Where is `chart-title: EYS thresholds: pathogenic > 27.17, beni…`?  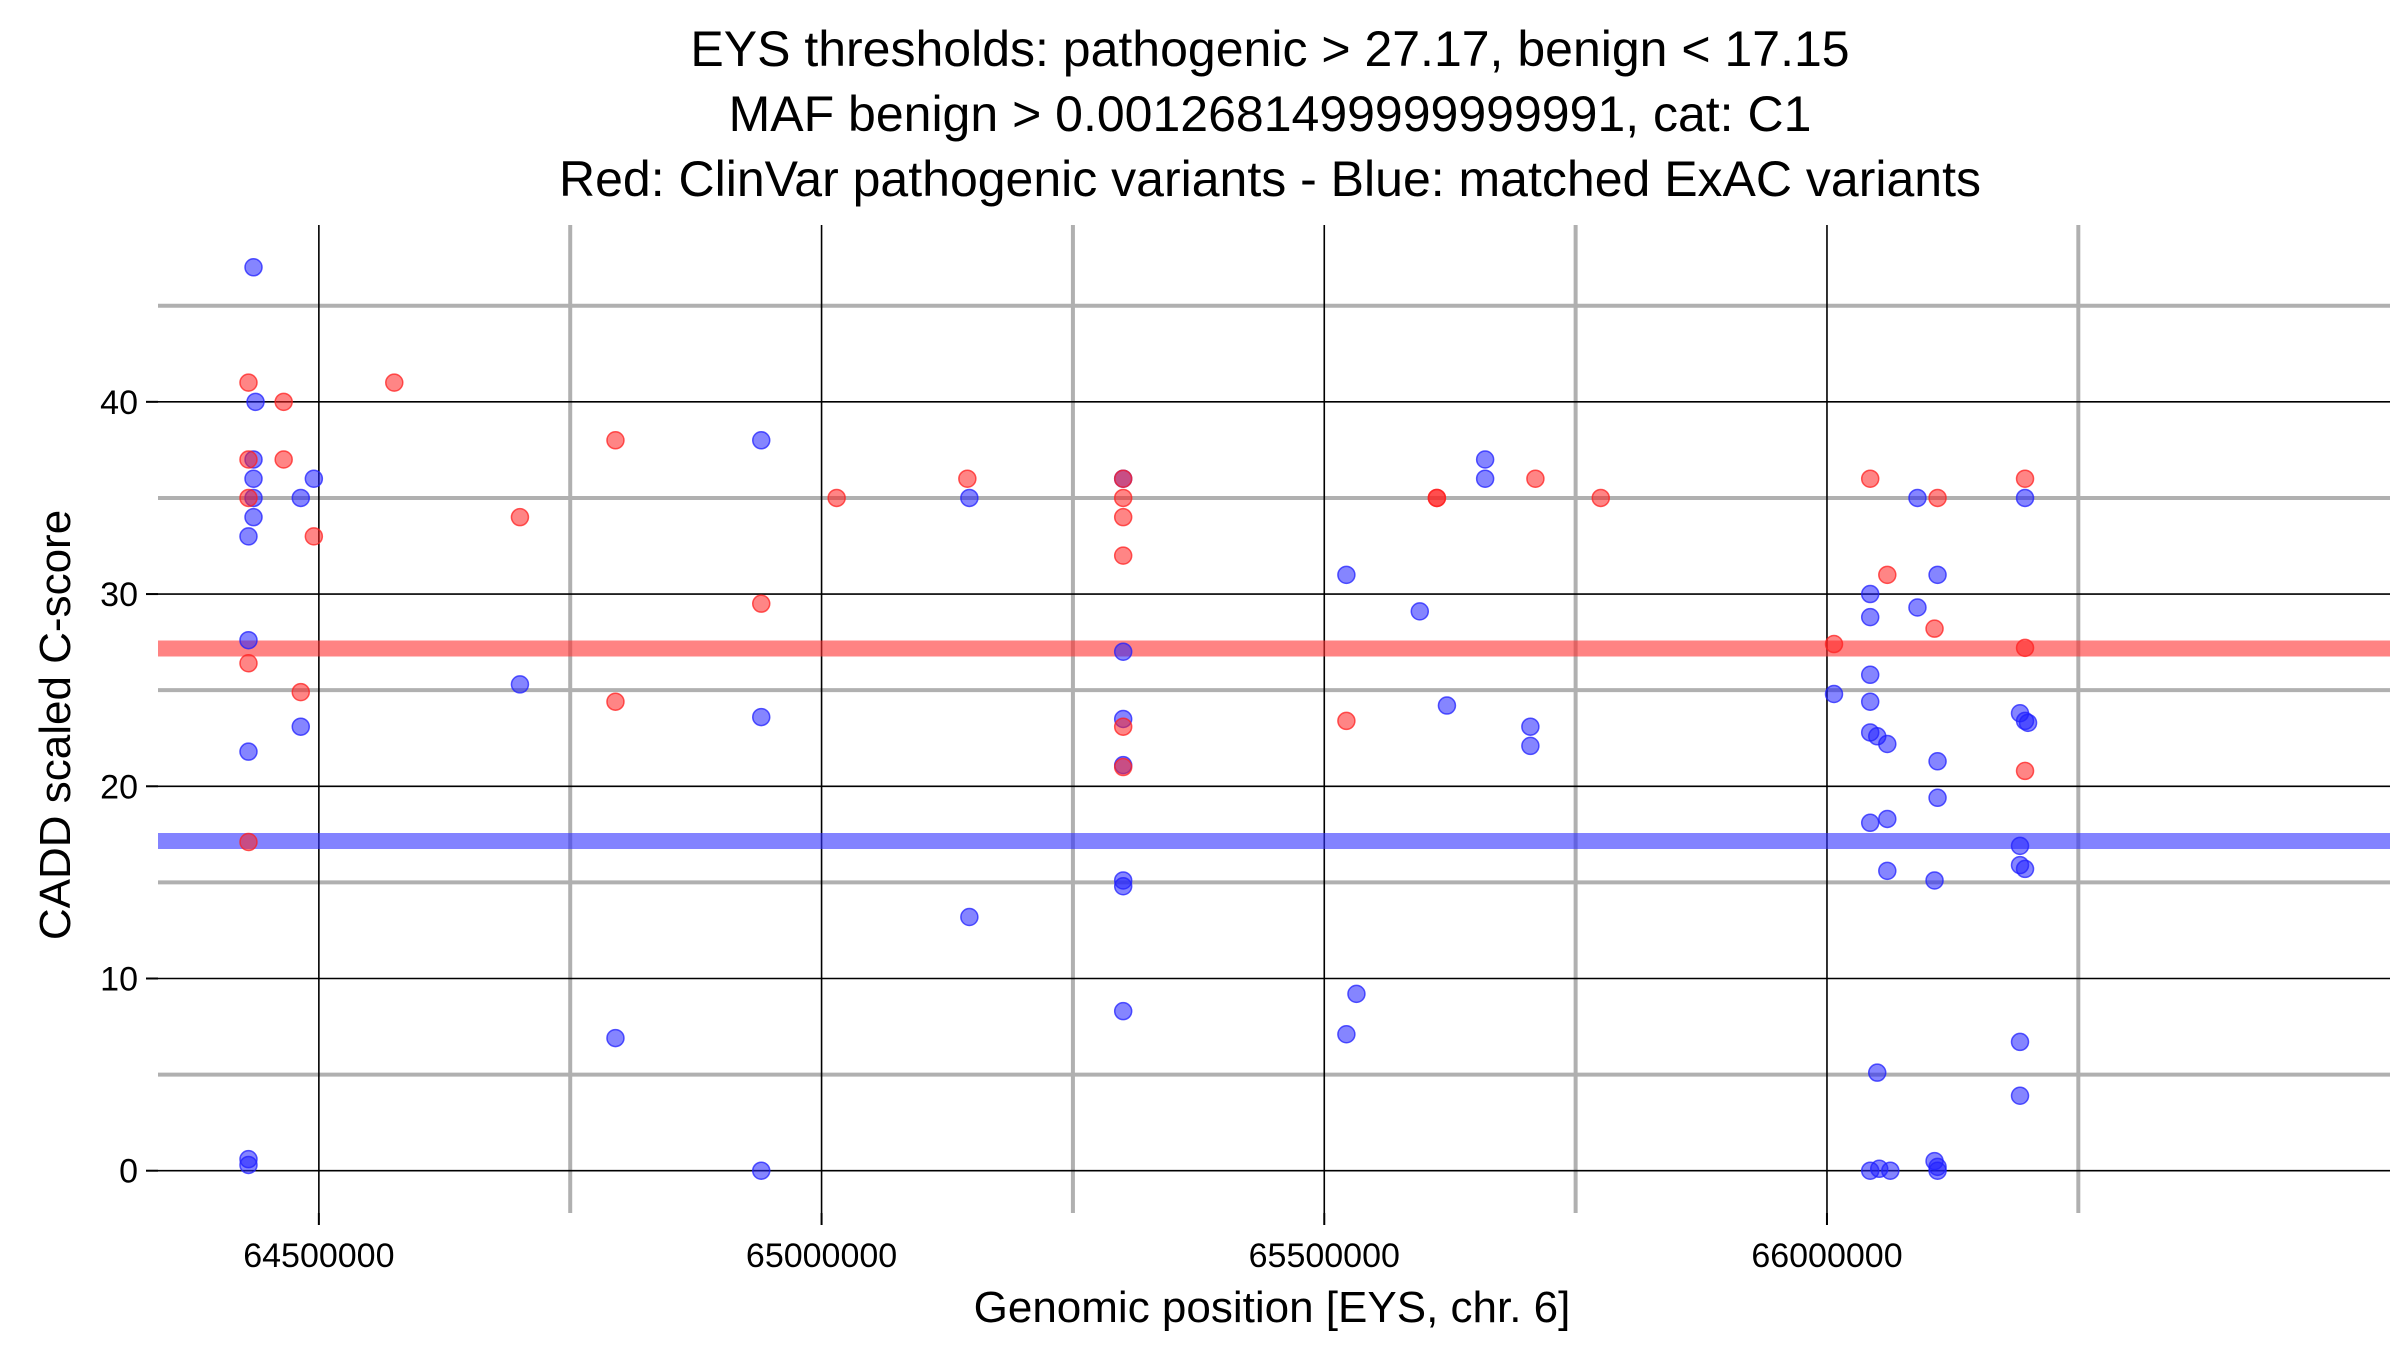
chart-title: EYS thresholds: pathogenic > 27.17, beni… is located at coordinates (1270, 114).